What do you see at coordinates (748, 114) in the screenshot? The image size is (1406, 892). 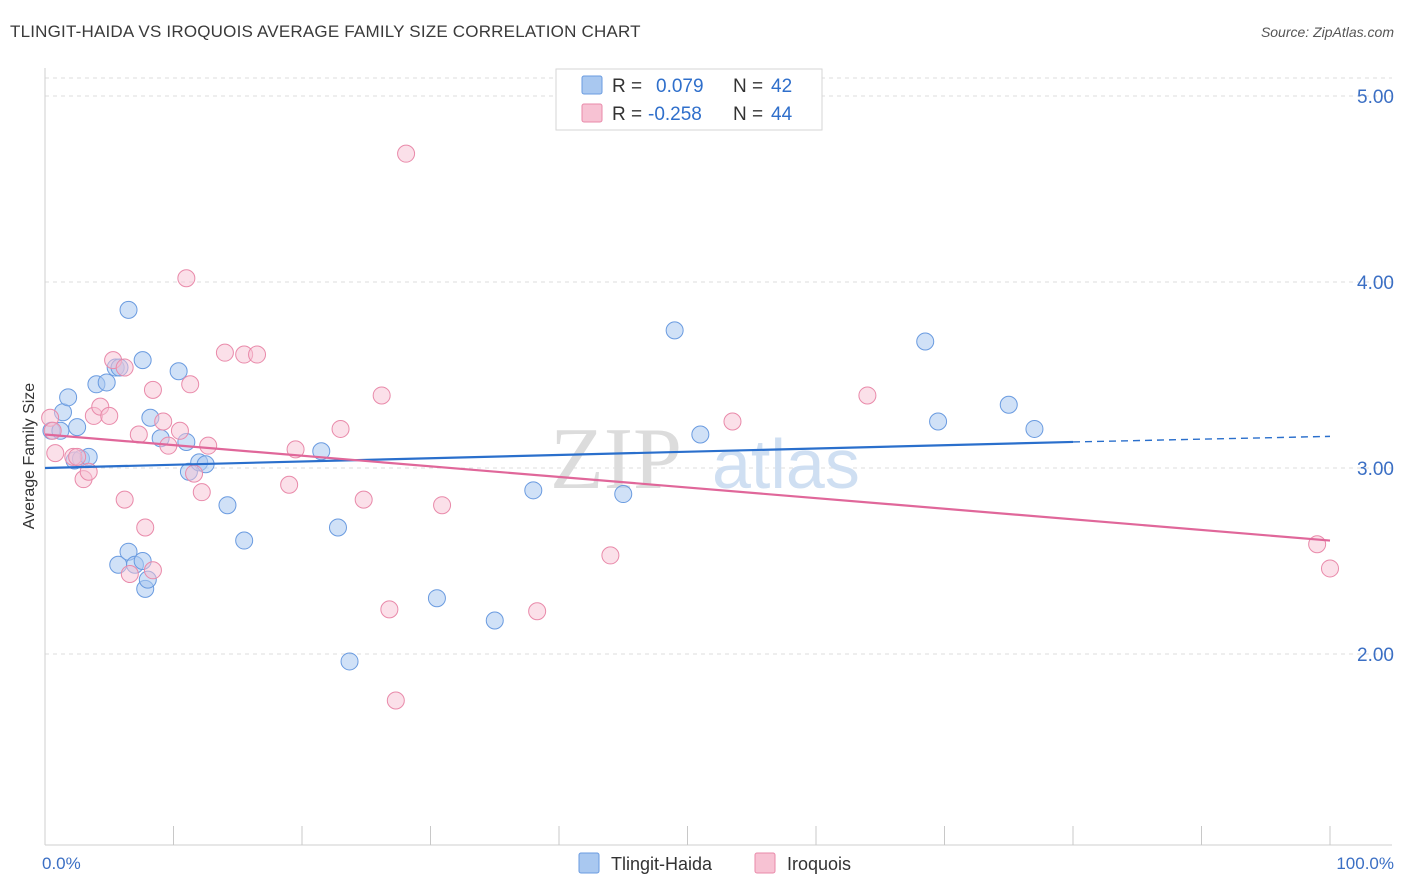 I see `legend-n-label-2: N =` at bounding box center [748, 114].